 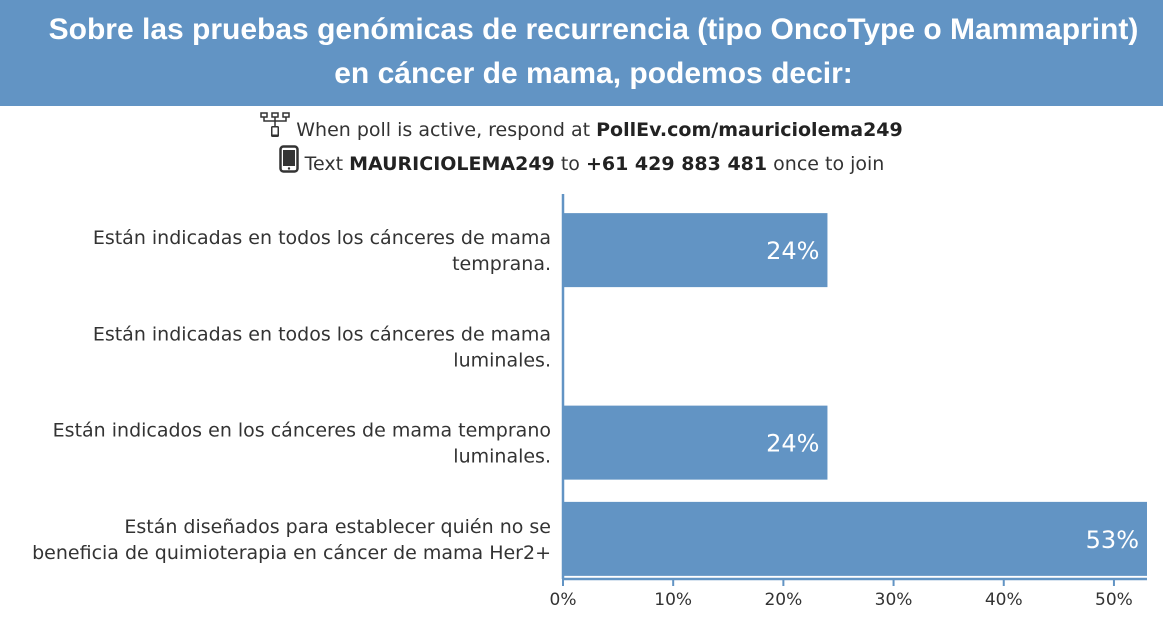 What do you see at coordinates (446, 130) in the screenshot?
I see `web-prefix: When poll is active, respond at` at bounding box center [446, 130].